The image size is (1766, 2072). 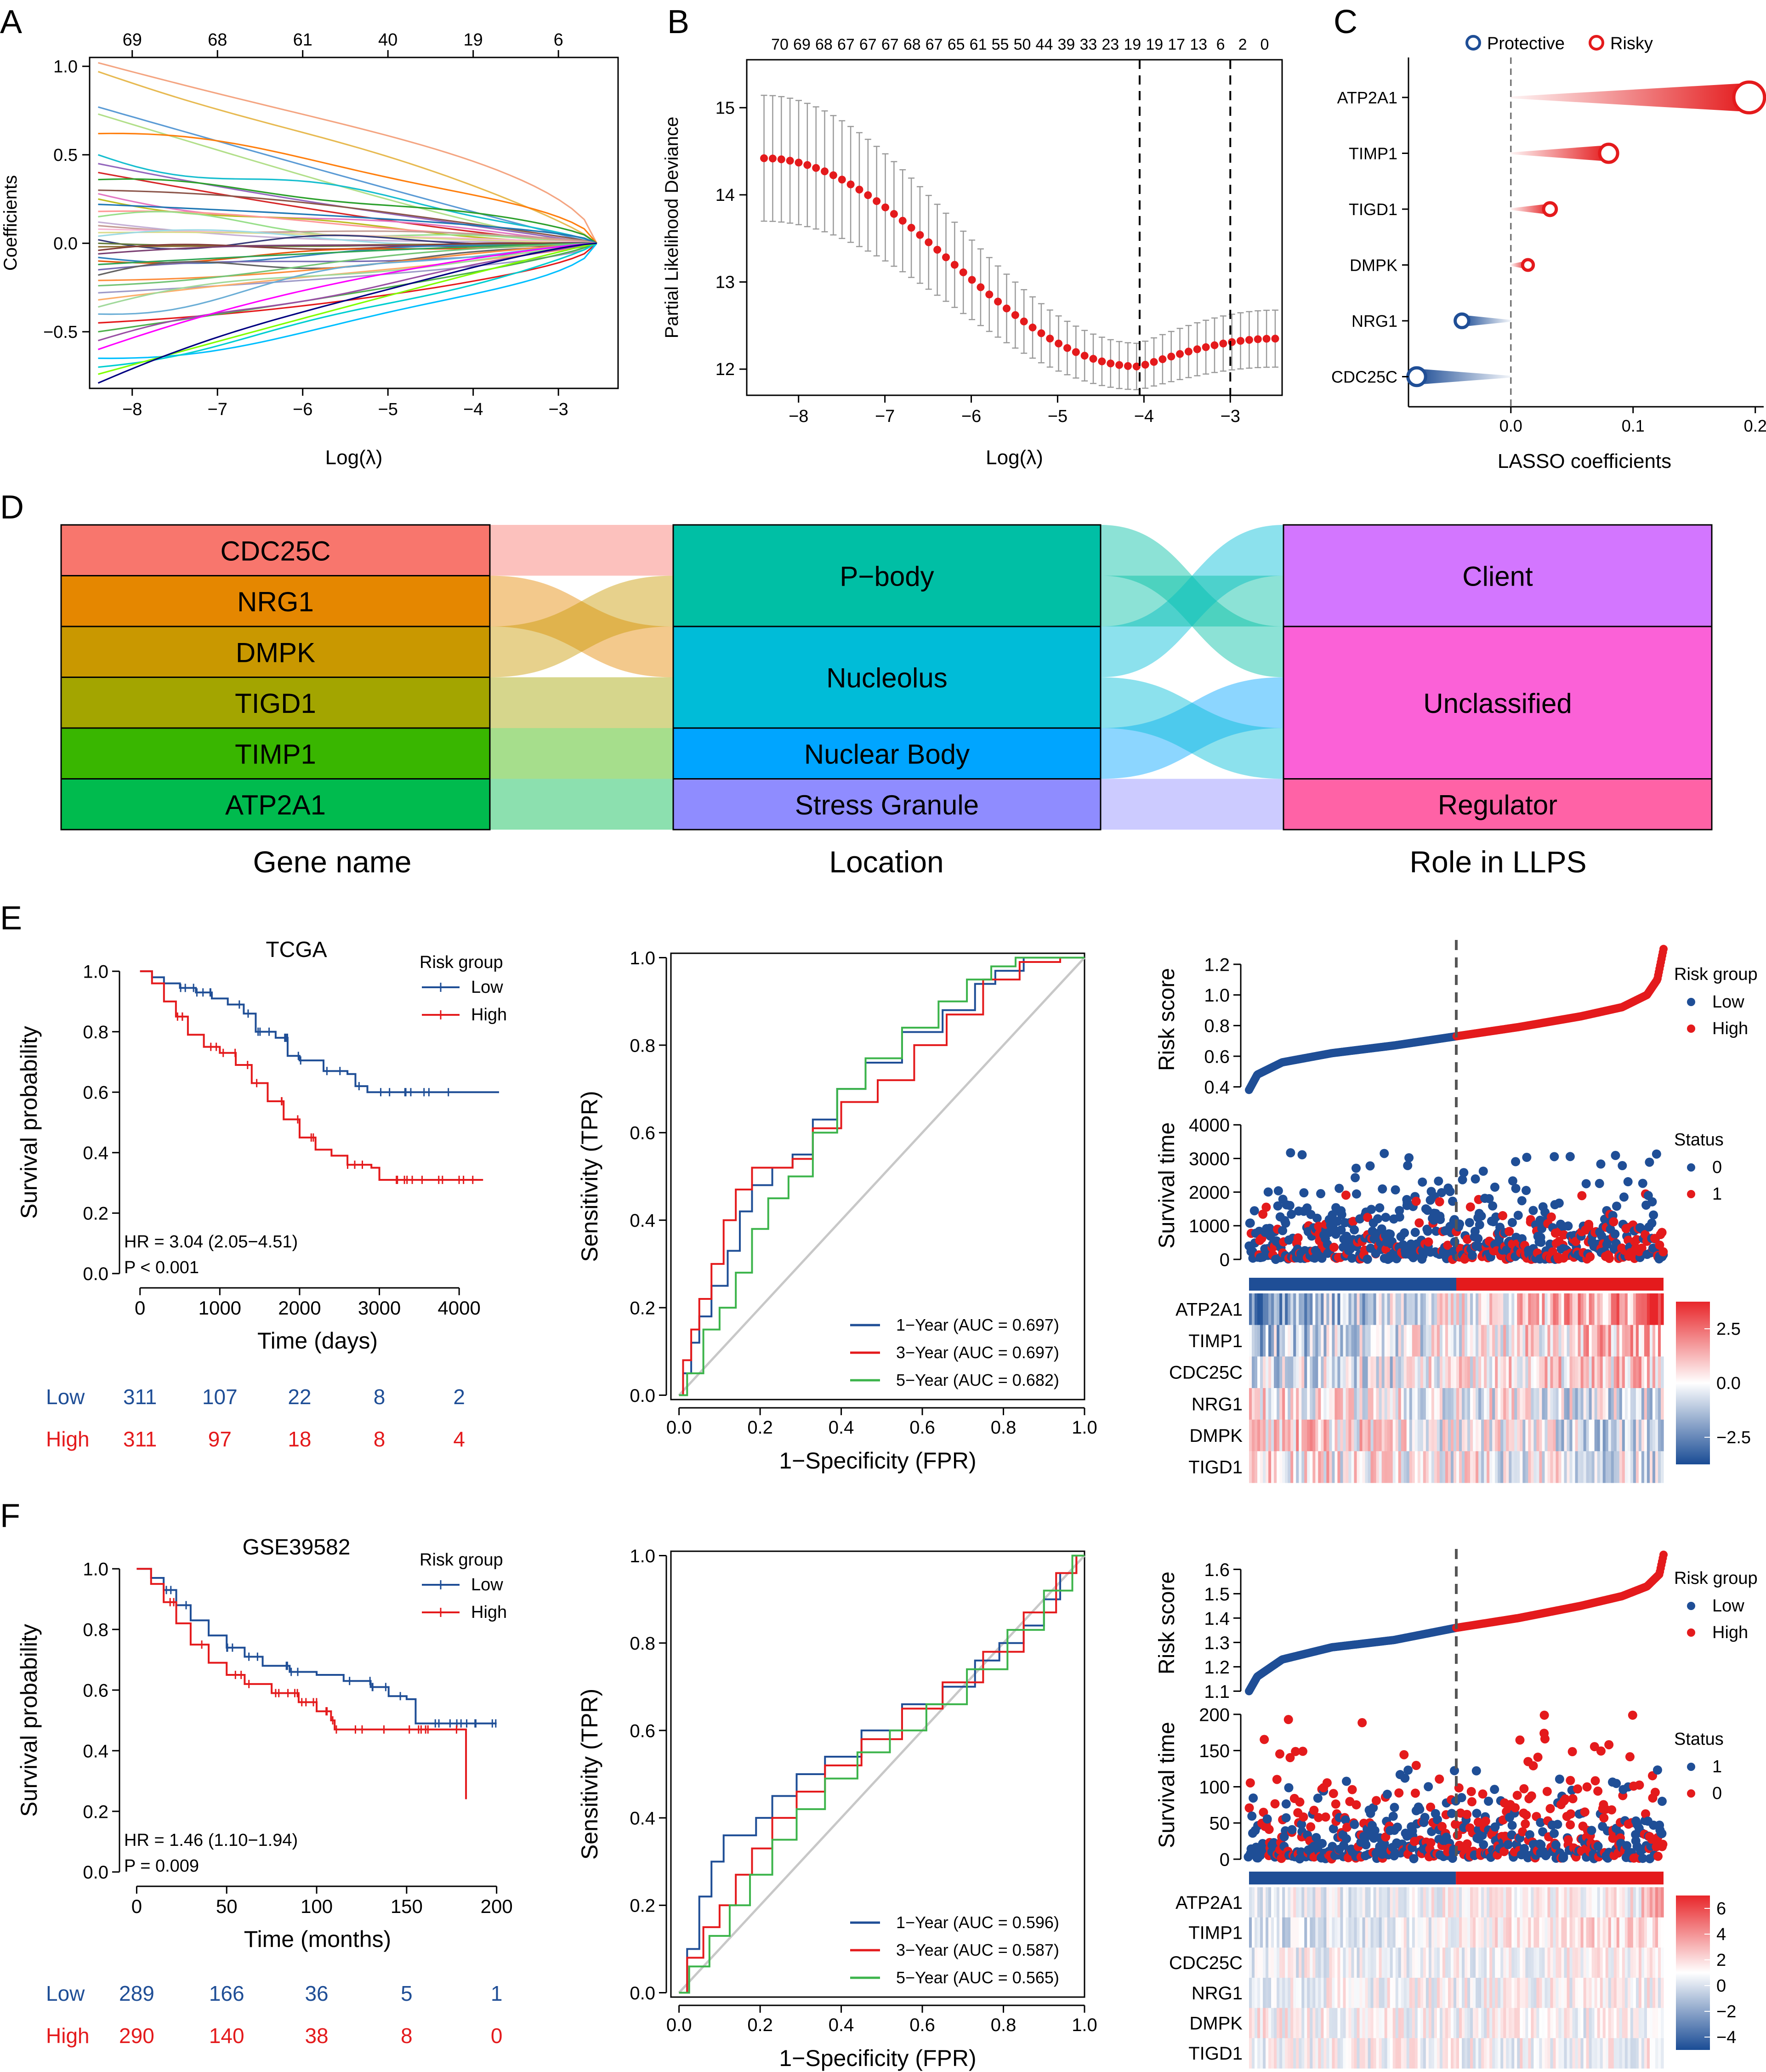 What do you see at coordinates (136, 1993) in the screenshot?
I see `risk-table-value: 289` at bounding box center [136, 1993].